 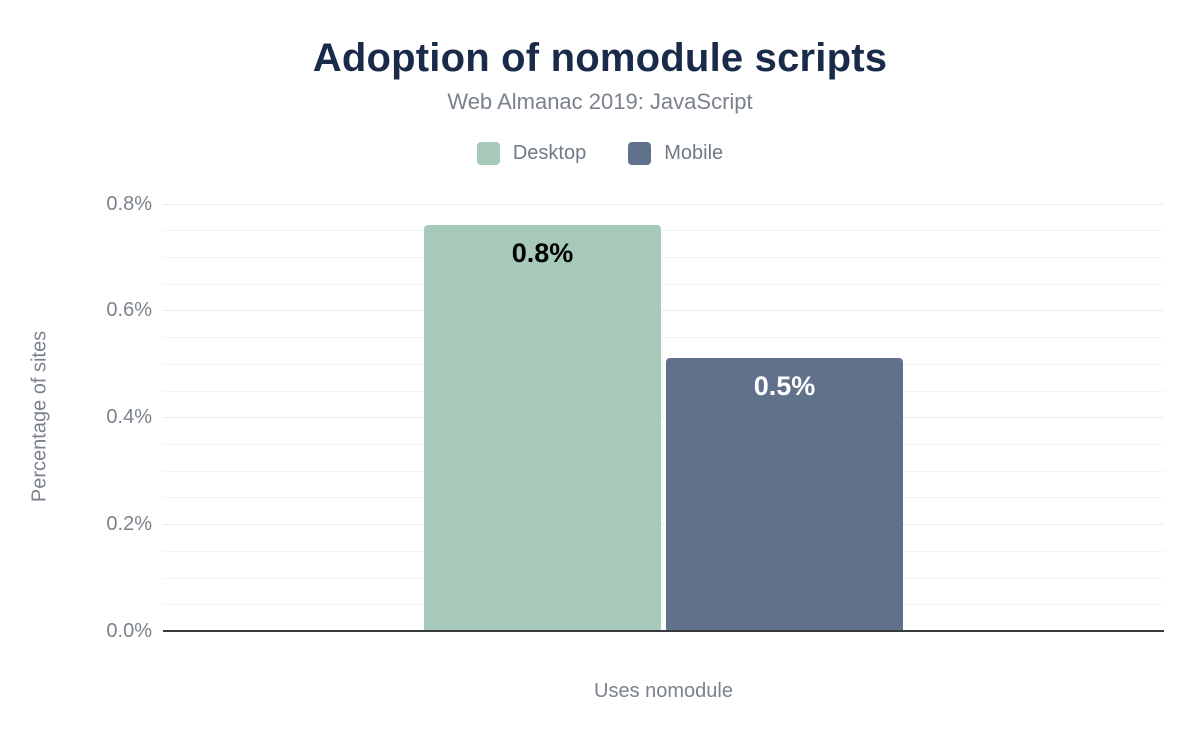 I want to click on legend-item-mobile: Mobile, so click(x=675, y=153).